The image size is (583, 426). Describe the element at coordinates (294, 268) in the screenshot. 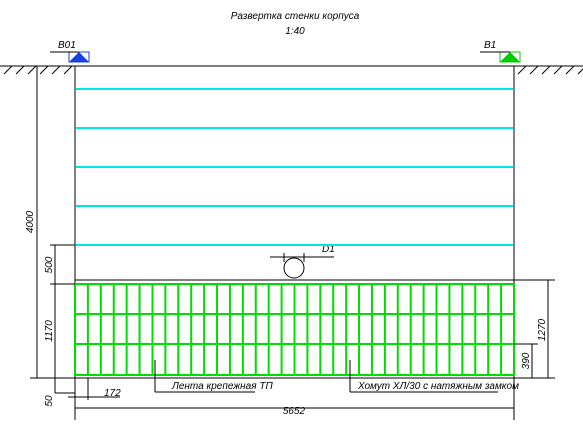

I see `opening` at that location.